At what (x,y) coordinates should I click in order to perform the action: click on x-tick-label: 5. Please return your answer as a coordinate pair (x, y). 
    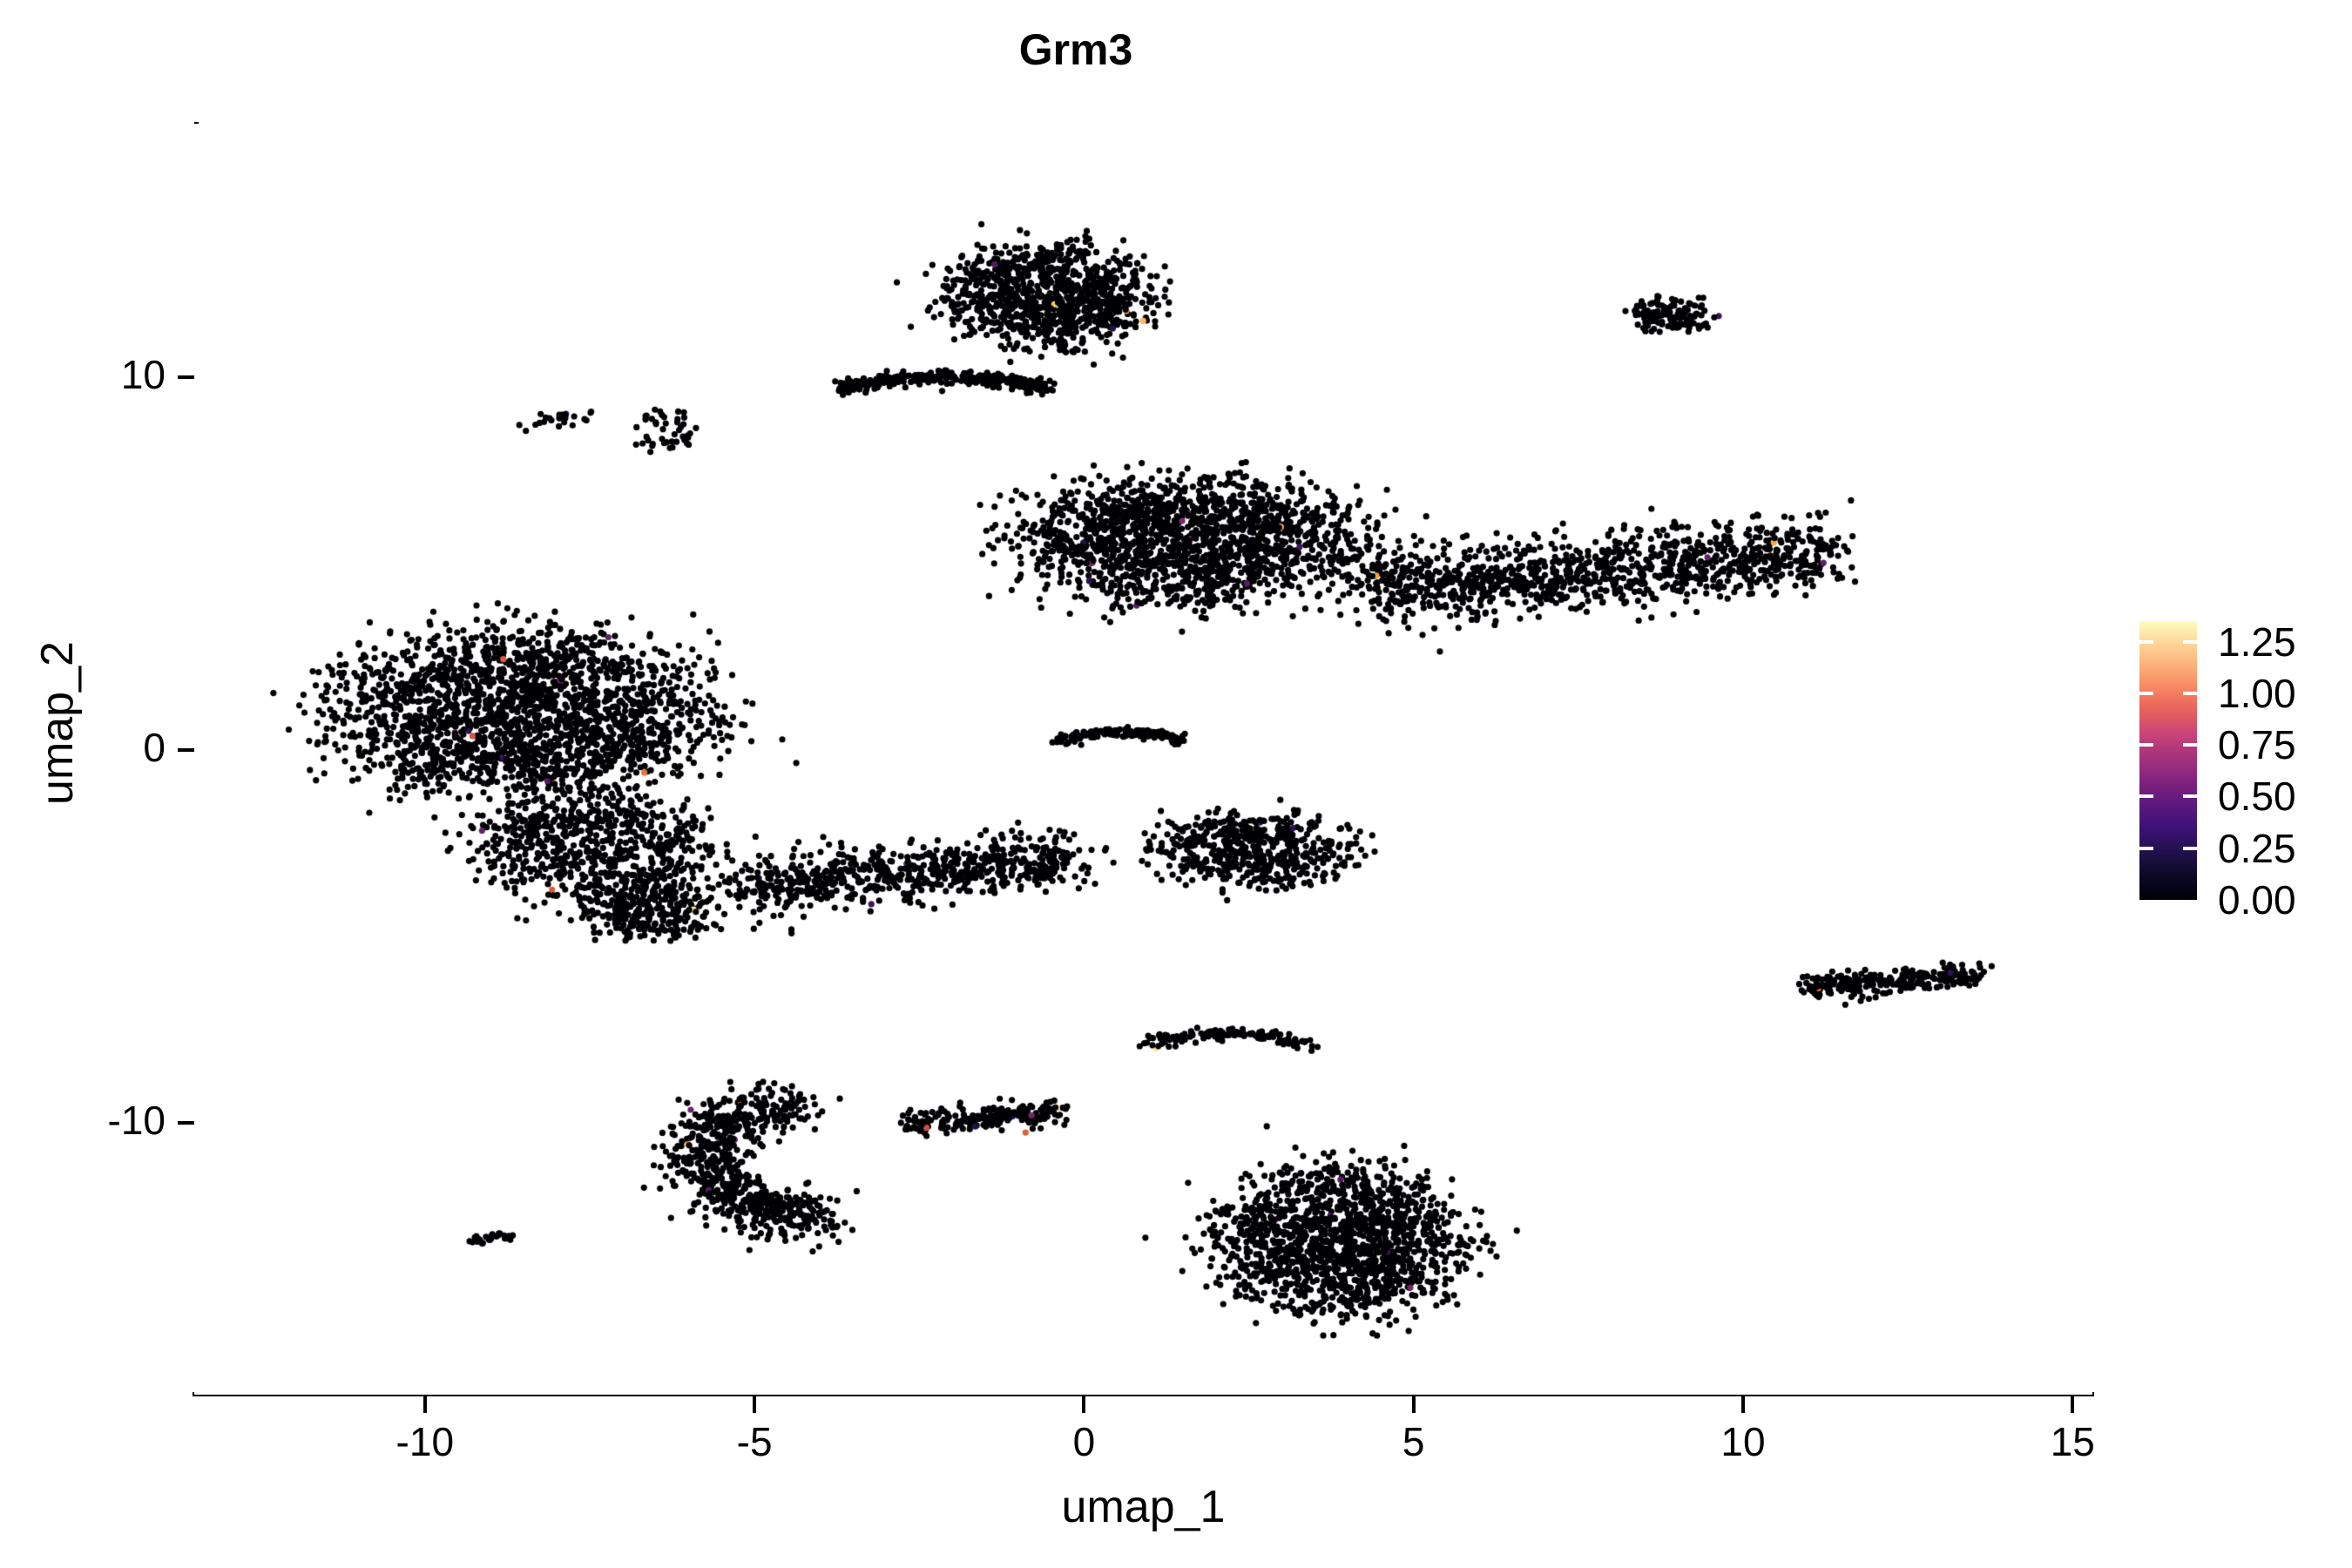
    Looking at the image, I should click on (1413, 1441).